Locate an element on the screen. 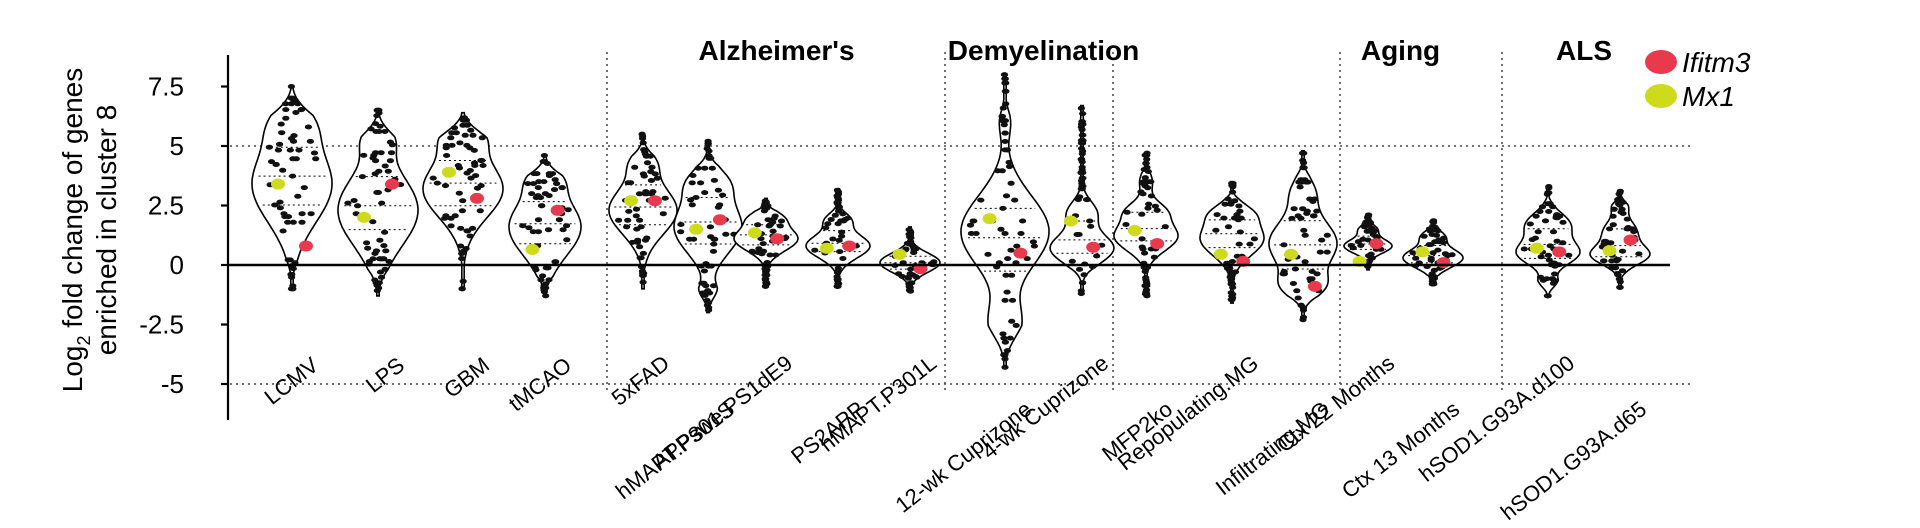  y-axis-title-line2: enriched in cluster 8 is located at coordinates (106, 230).